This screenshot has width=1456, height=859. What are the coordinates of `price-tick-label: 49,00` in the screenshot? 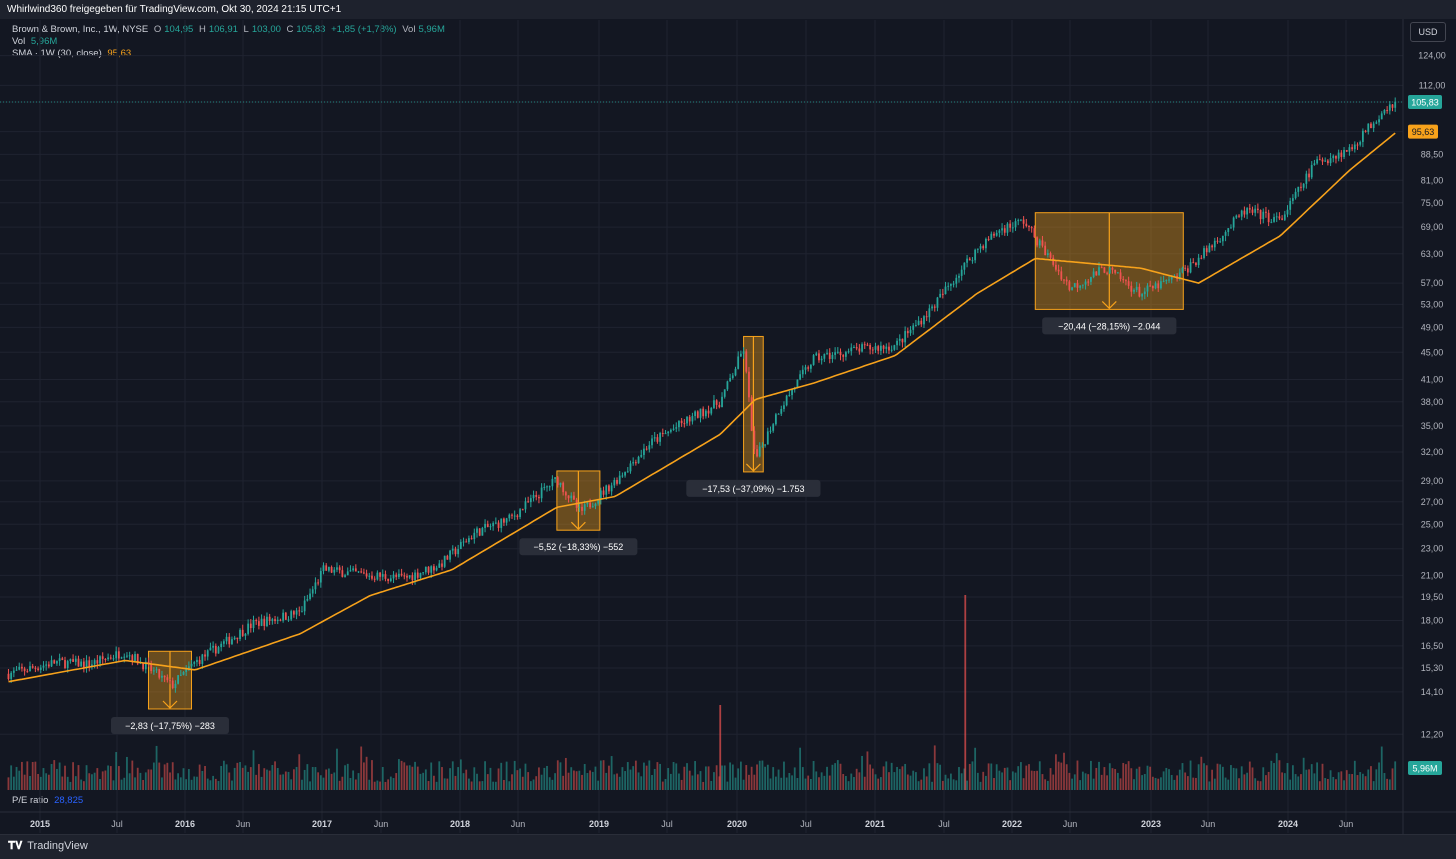 It's located at (1432, 327).